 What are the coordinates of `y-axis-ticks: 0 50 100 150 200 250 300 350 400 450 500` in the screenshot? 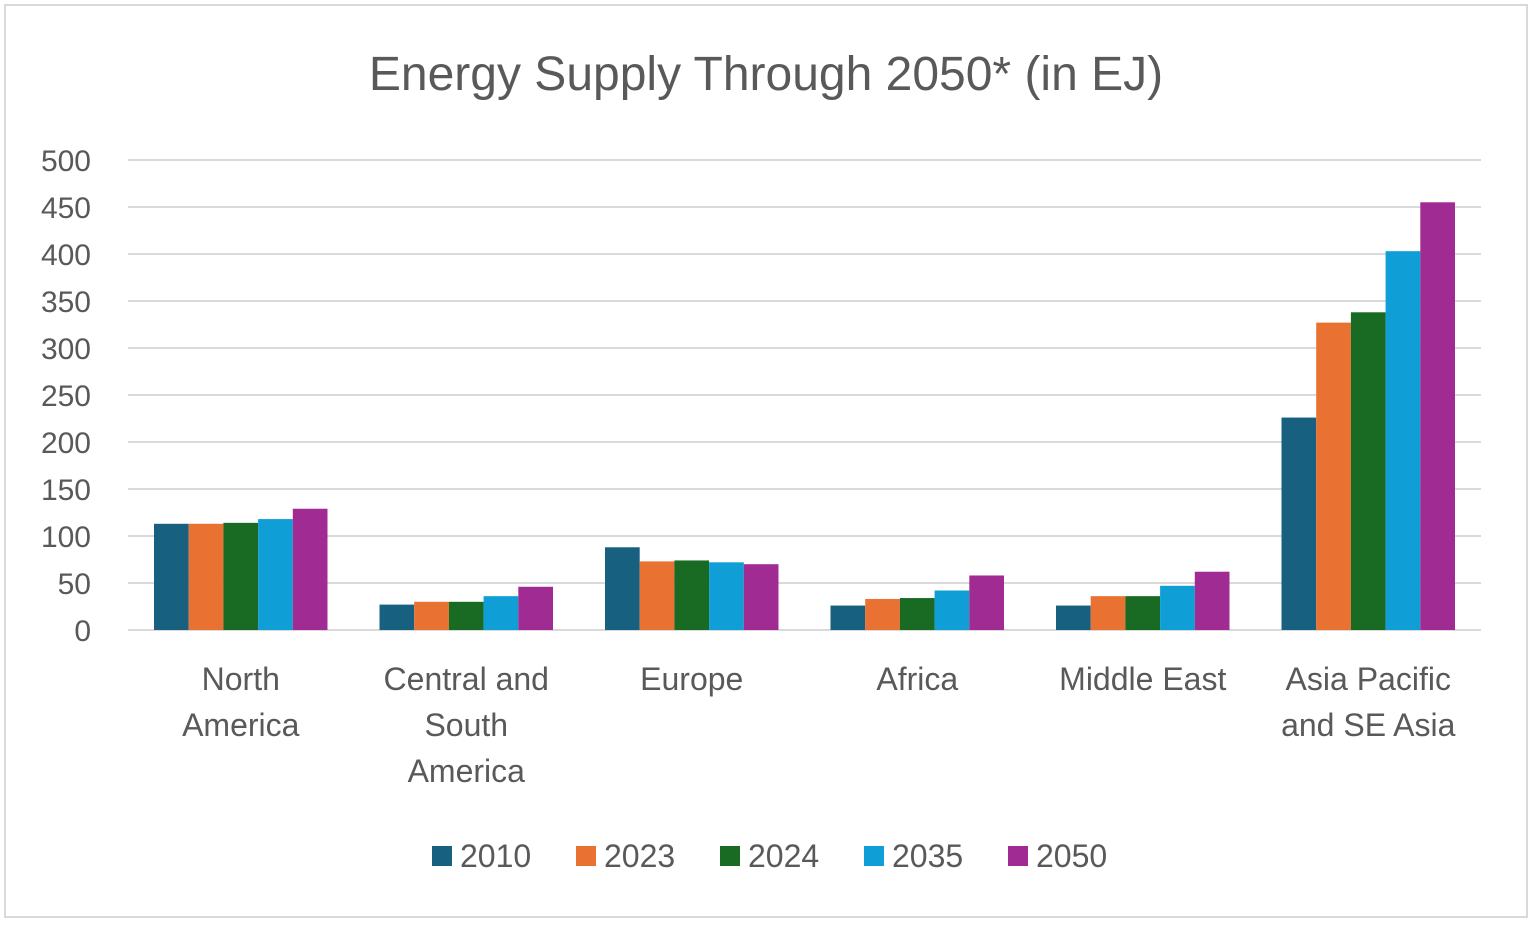 It's located at (66, 396).